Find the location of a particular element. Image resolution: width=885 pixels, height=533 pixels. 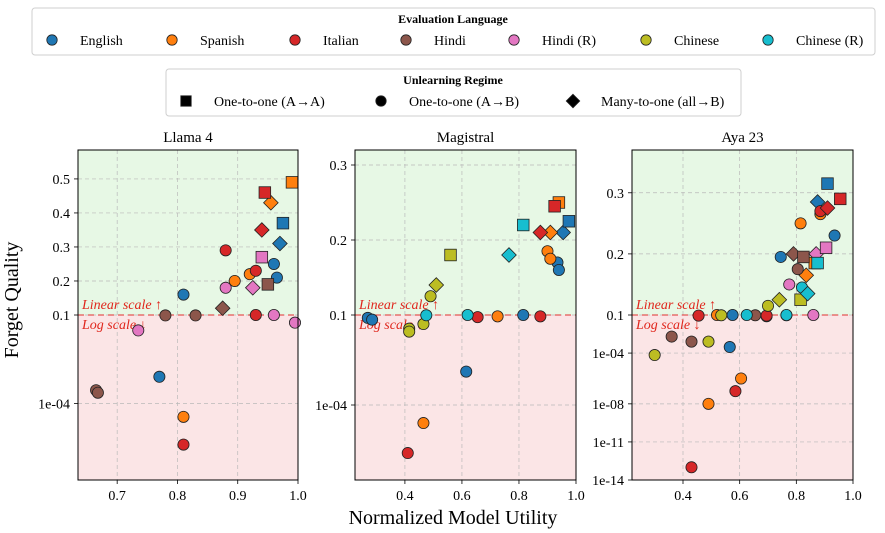

legend-item-hindi-r: Hindi (R) is located at coordinates (552, 41).